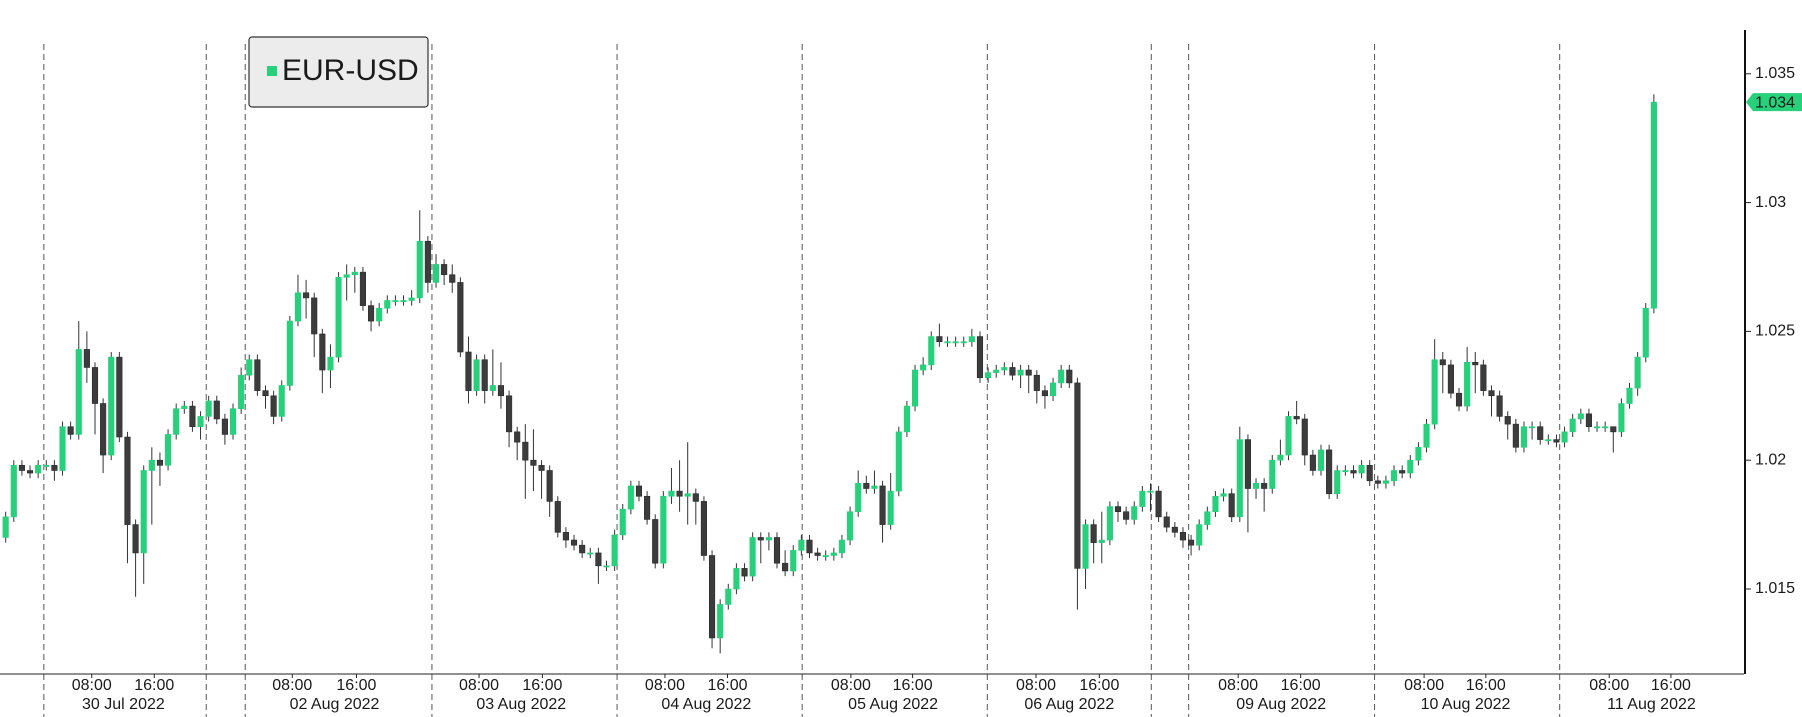 The image size is (1802, 717). Describe the element at coordinates (1466, 704) in the screenshot. I see `date-label: 10 Aug 2022` at that location.